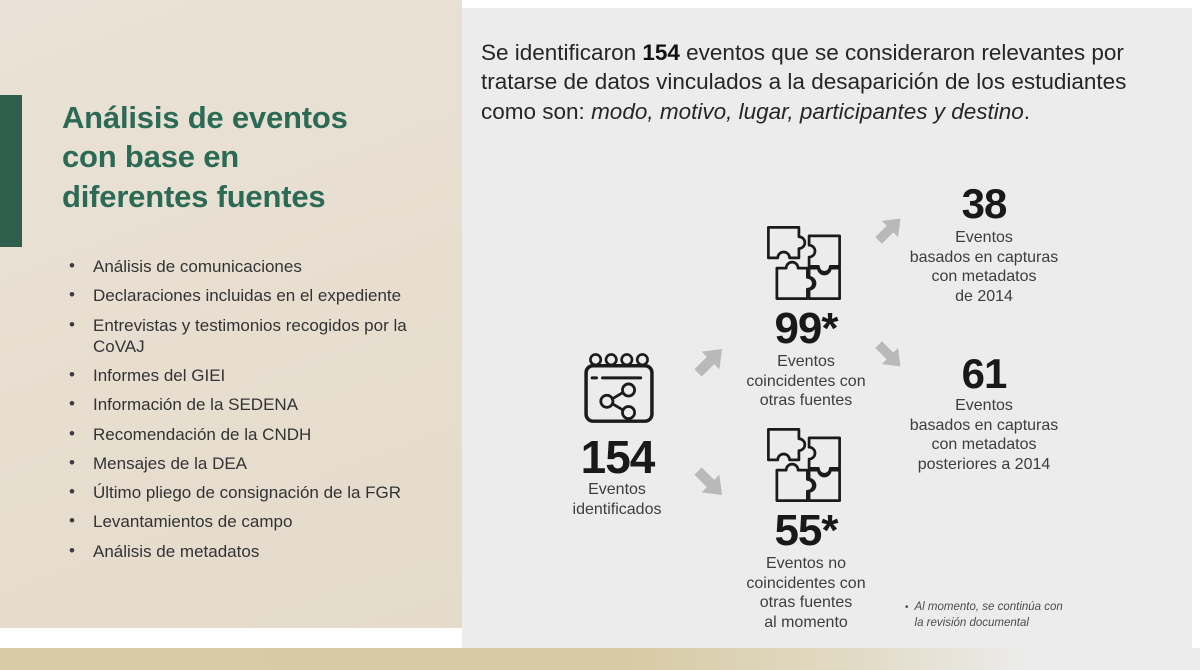  What do you see at coordinates (1027, 111) in the screenshot?
I see `intro-text: .` at bounding box center [1027, 111].